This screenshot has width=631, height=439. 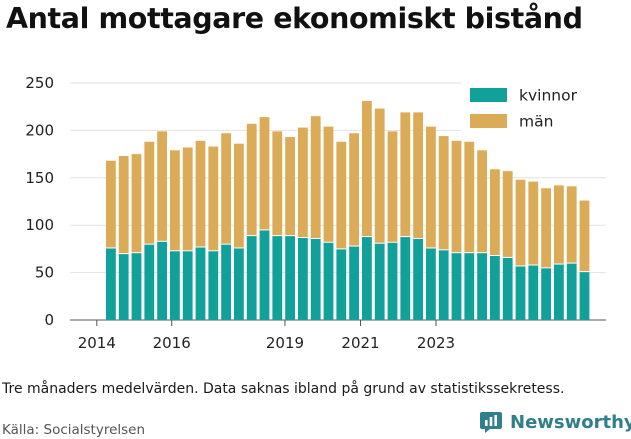 I want to click on y-tick-label: 150, so click(x=39, y=178).